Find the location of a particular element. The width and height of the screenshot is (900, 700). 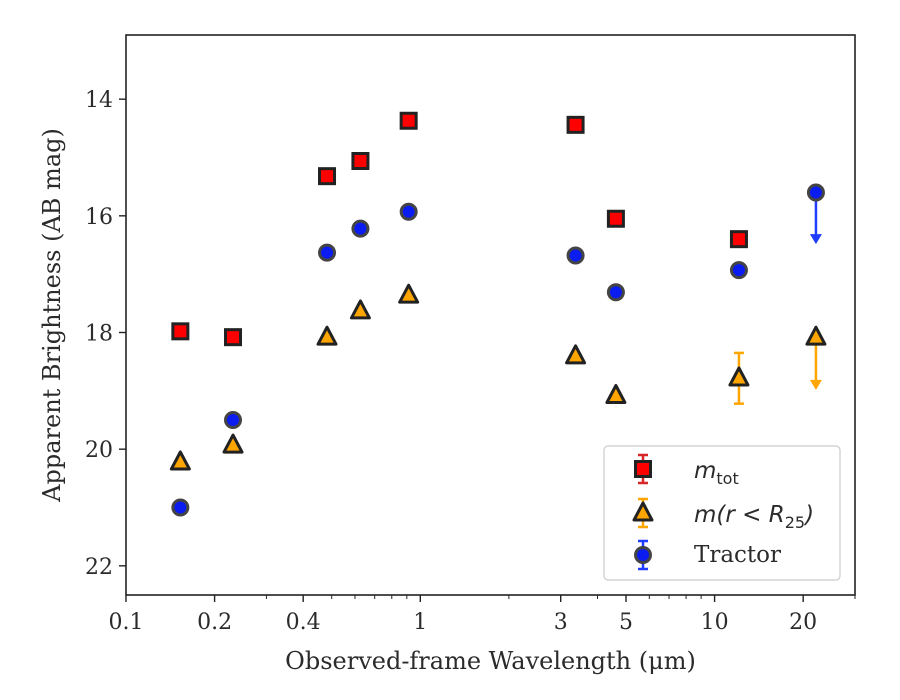

x-tick-label: 20 is located at coordinates (803, 622).